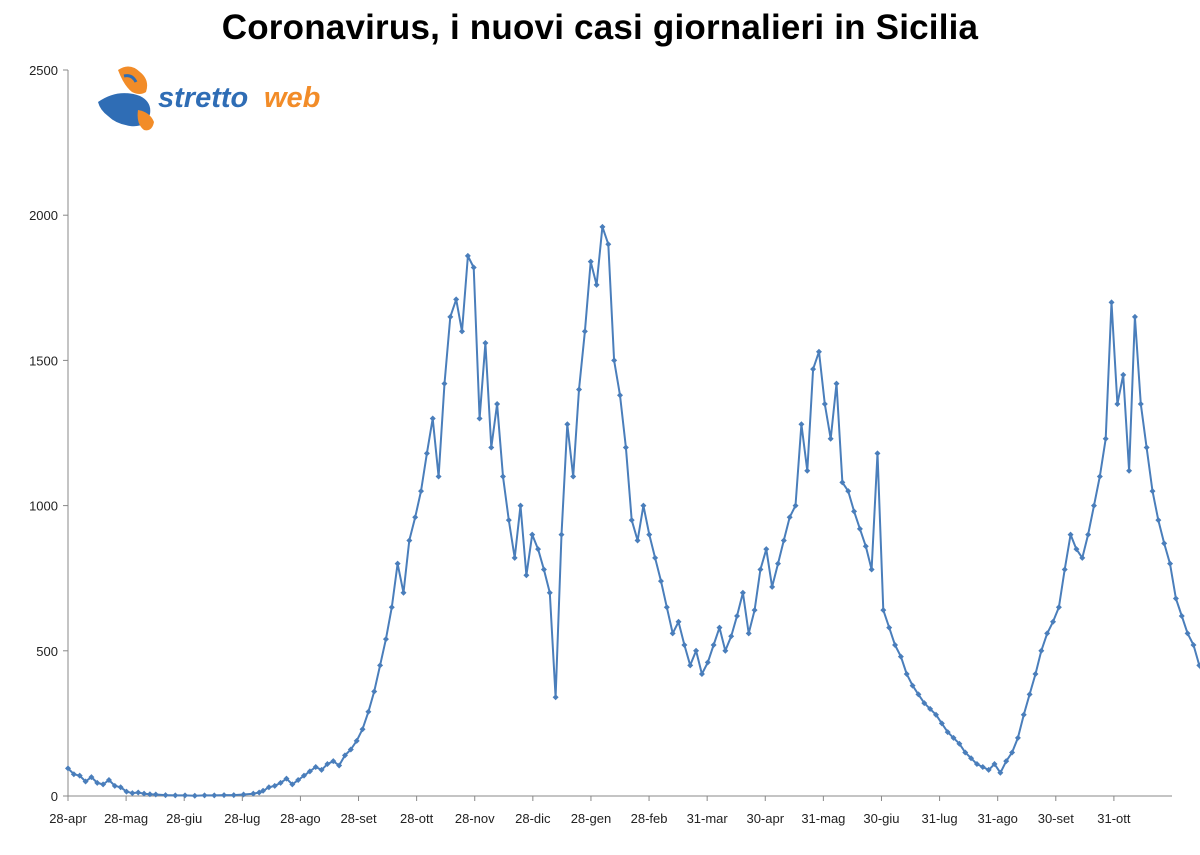 The width and height of the screenshot is (1200, 855). What do you see at coordinates (43, 70) in the screenshot?
I see `y-tick-label: 2500` at bounding box center [43, 70].